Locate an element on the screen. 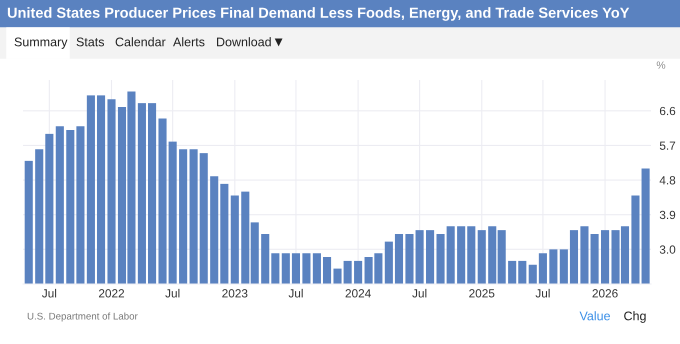  chart-title: United States Producer Prices Final Demand Less Foods, Energy, and Trade Services YoY is located at coordinates (319, 14).